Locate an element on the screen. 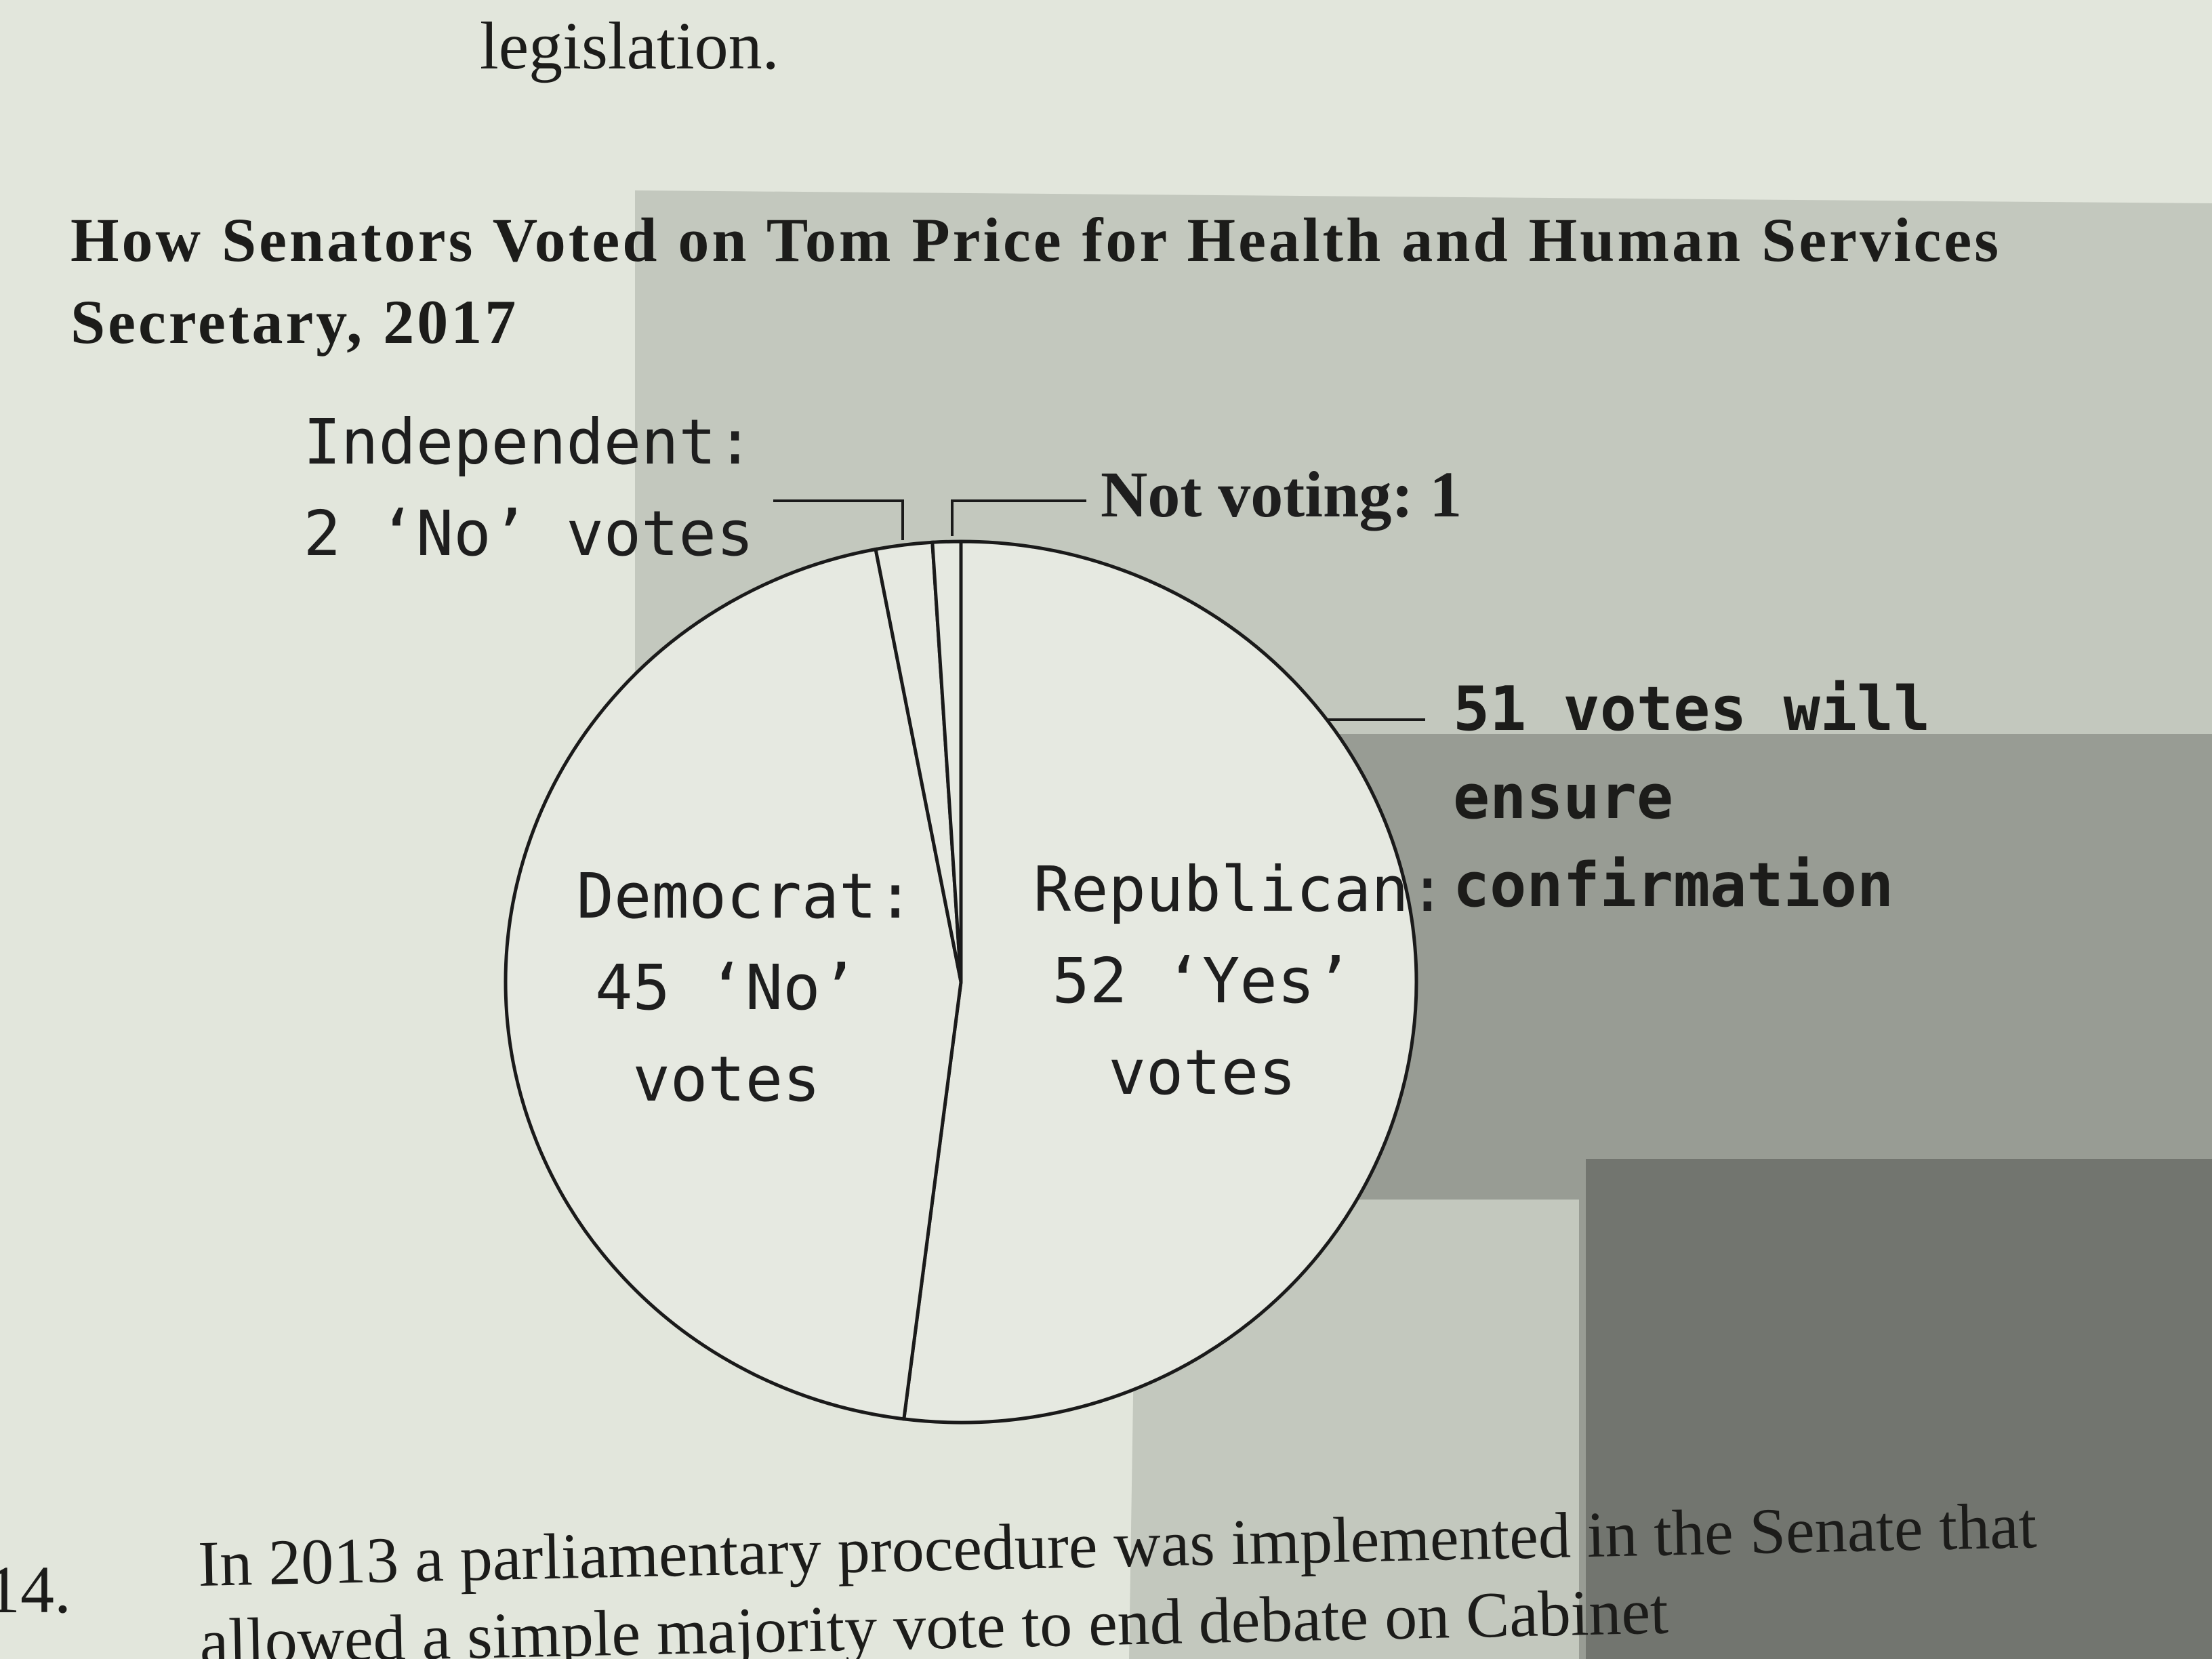 This screenshot has height=1659, width=2212. value-label: 45 ‘No’ votes is located at coordinates (726, 1033).